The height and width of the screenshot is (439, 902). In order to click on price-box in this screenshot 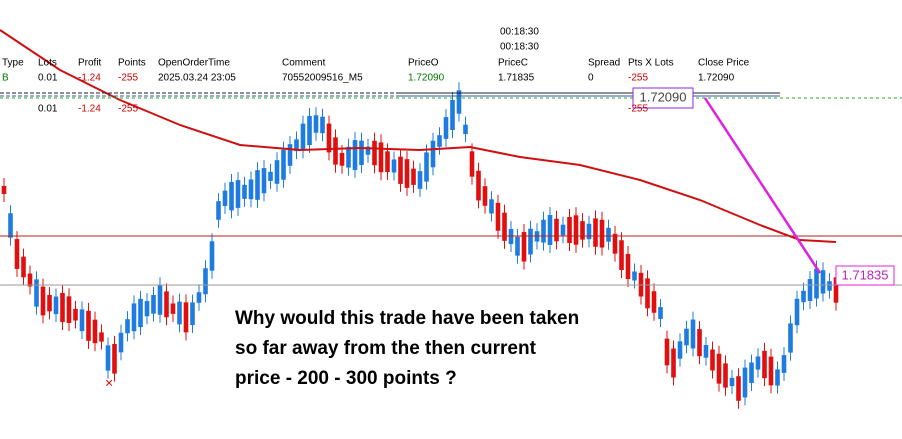, I will do `click(865, 275)`.